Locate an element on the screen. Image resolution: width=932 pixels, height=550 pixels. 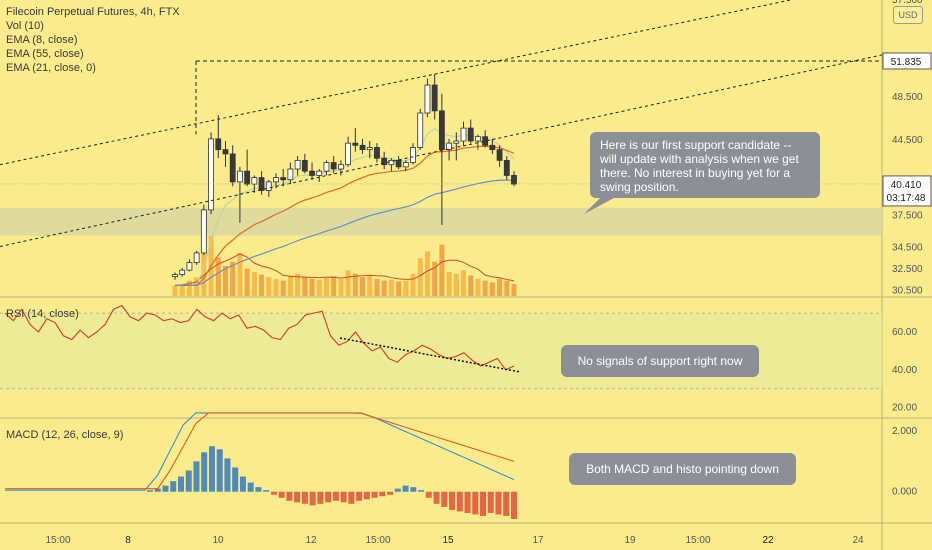
currency-badge: USD is located at coordinates (908, 15).